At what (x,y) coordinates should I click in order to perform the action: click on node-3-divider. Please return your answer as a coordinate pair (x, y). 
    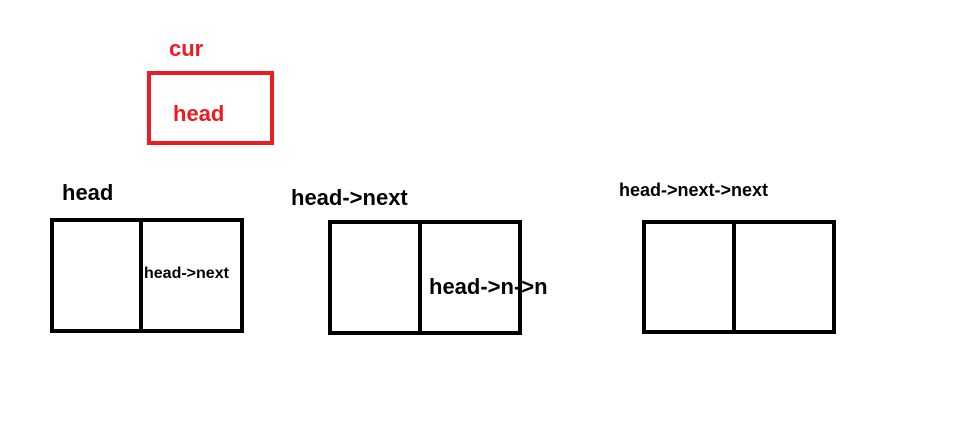
    Looking at the image, I should click on (734, 277).